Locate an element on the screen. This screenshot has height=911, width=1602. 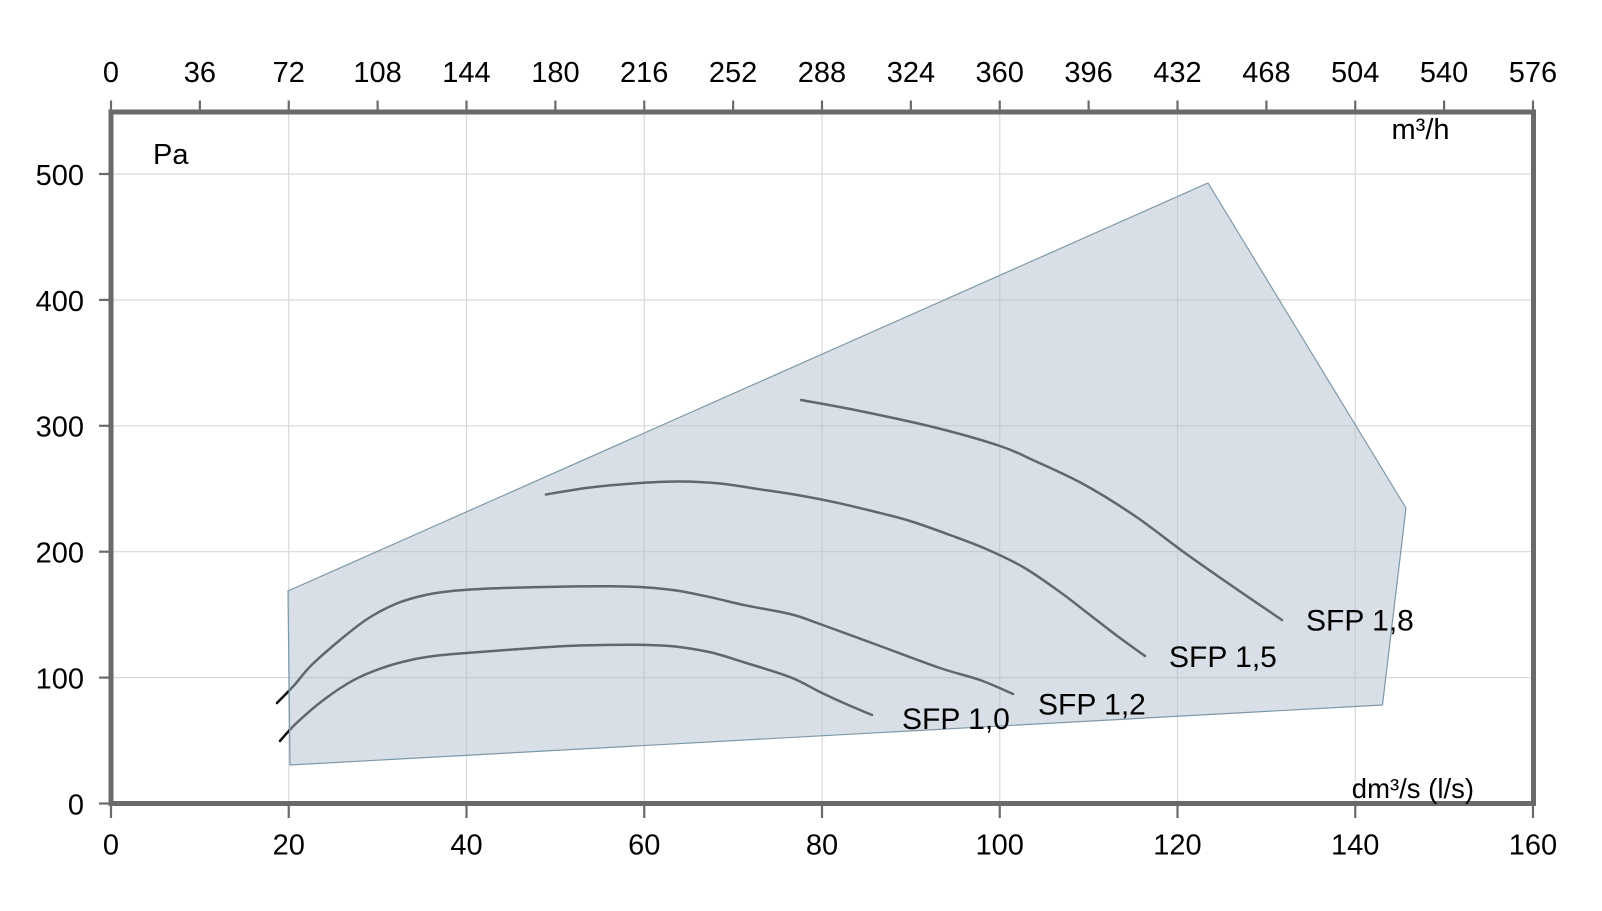
svg-text: dm³/s (l/s) is located at coordinates (1413, 788).